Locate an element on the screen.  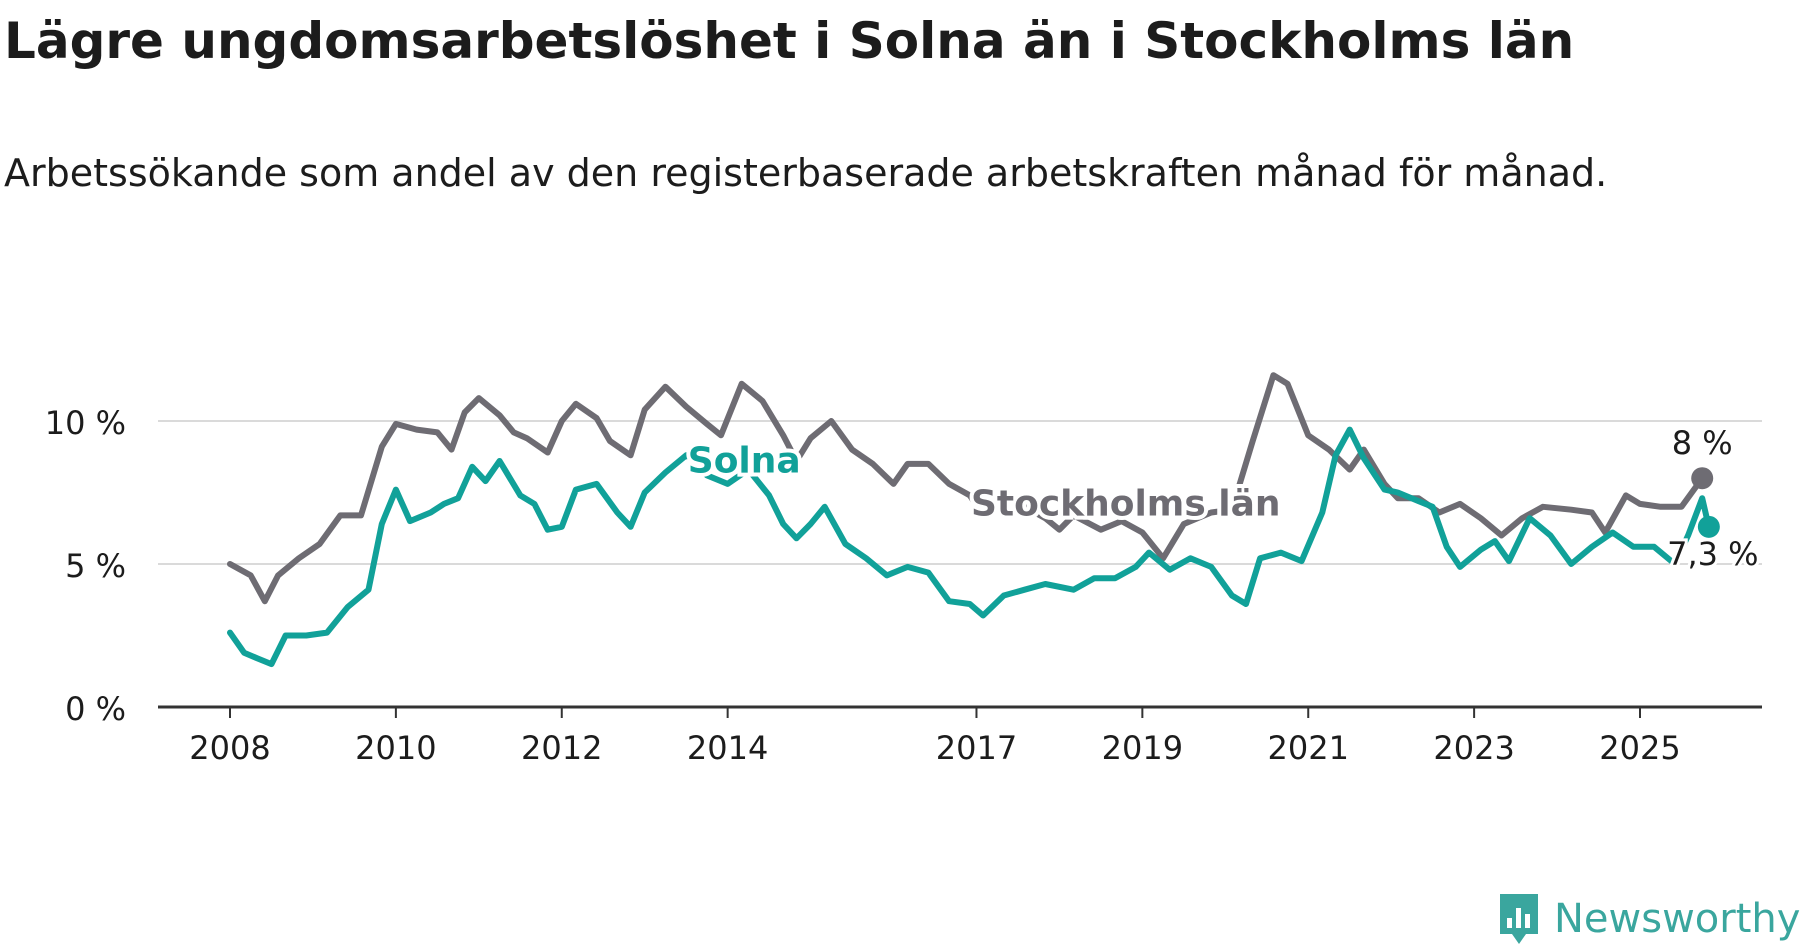
series-end-label-0: 8 % is located at coordinates (1702, 443).